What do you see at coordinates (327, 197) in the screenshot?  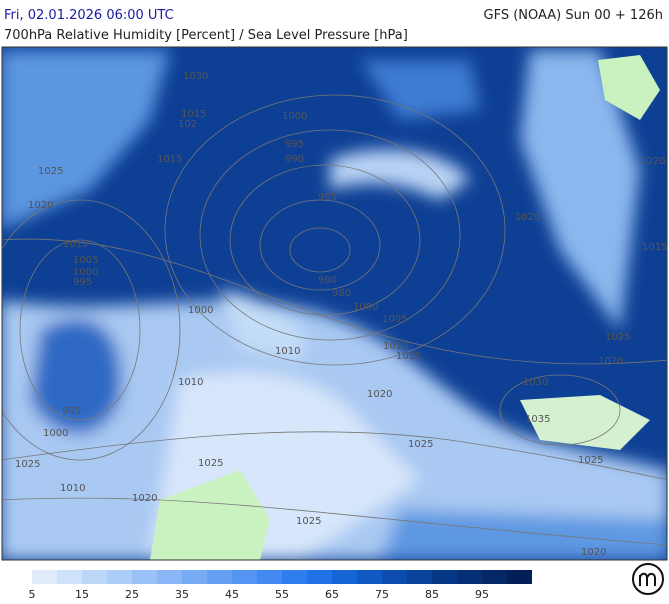 I see `isobar-label: 985` at bounding box center [327, 197].